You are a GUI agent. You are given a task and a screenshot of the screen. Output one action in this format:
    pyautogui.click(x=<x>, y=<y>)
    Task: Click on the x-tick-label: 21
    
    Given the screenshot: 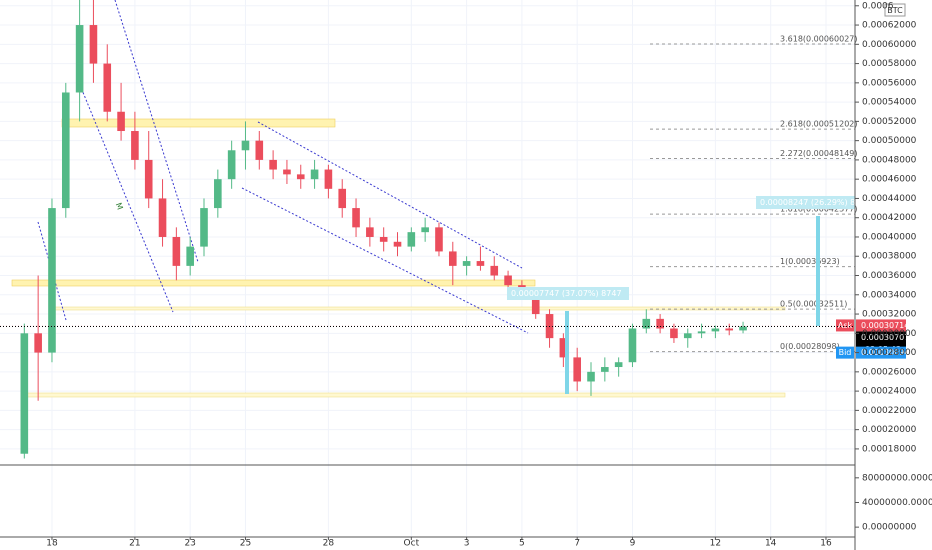 What is the action you would take?
    pyautogui.click(x=134, y=544)
    